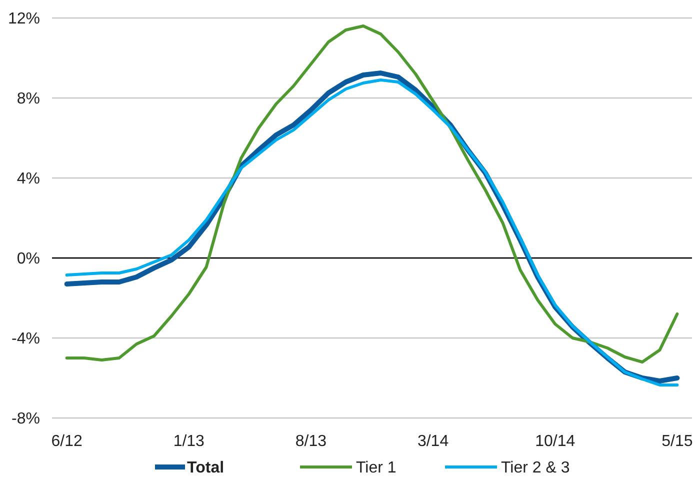 This screenshot has width=696, height=480. What do you see at coordinates (677, 441) in the screenshot?
I see `x-tick-label: 5/15` at bounding box center [677, 441].